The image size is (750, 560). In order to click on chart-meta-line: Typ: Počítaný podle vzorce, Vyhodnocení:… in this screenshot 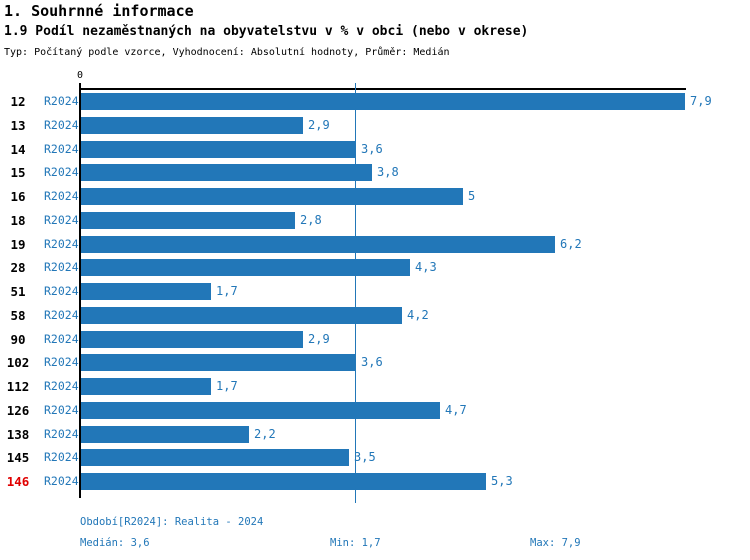, I will do `click(227, 52)`.